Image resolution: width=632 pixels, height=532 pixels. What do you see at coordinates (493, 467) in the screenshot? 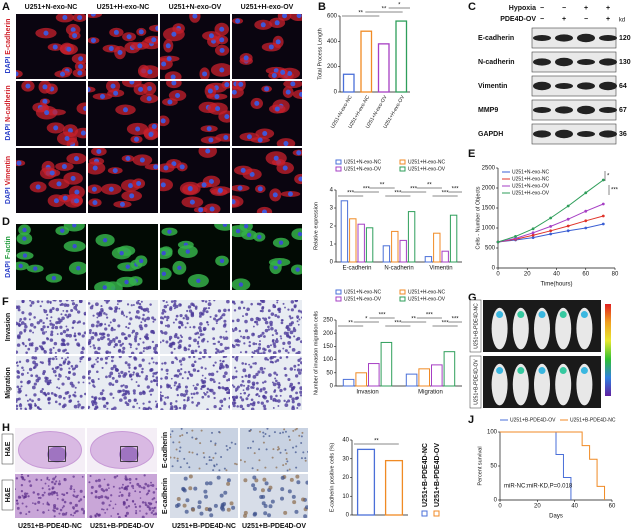
I see `y-tick-label: 50` at bounding box center [493, 467].